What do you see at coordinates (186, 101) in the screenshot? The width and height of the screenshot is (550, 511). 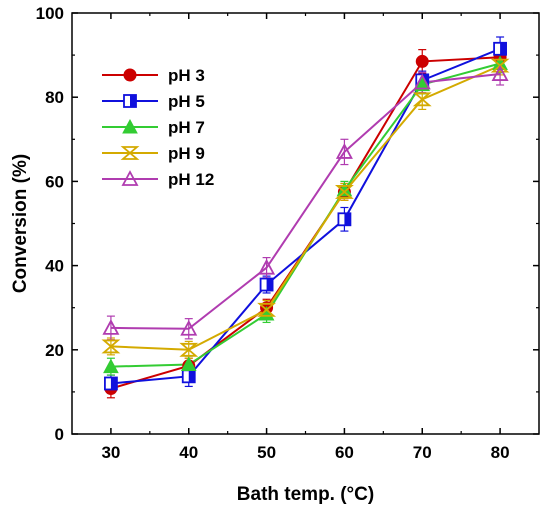 I see `legend-label: pH 5` at bounding box center [186, 101].